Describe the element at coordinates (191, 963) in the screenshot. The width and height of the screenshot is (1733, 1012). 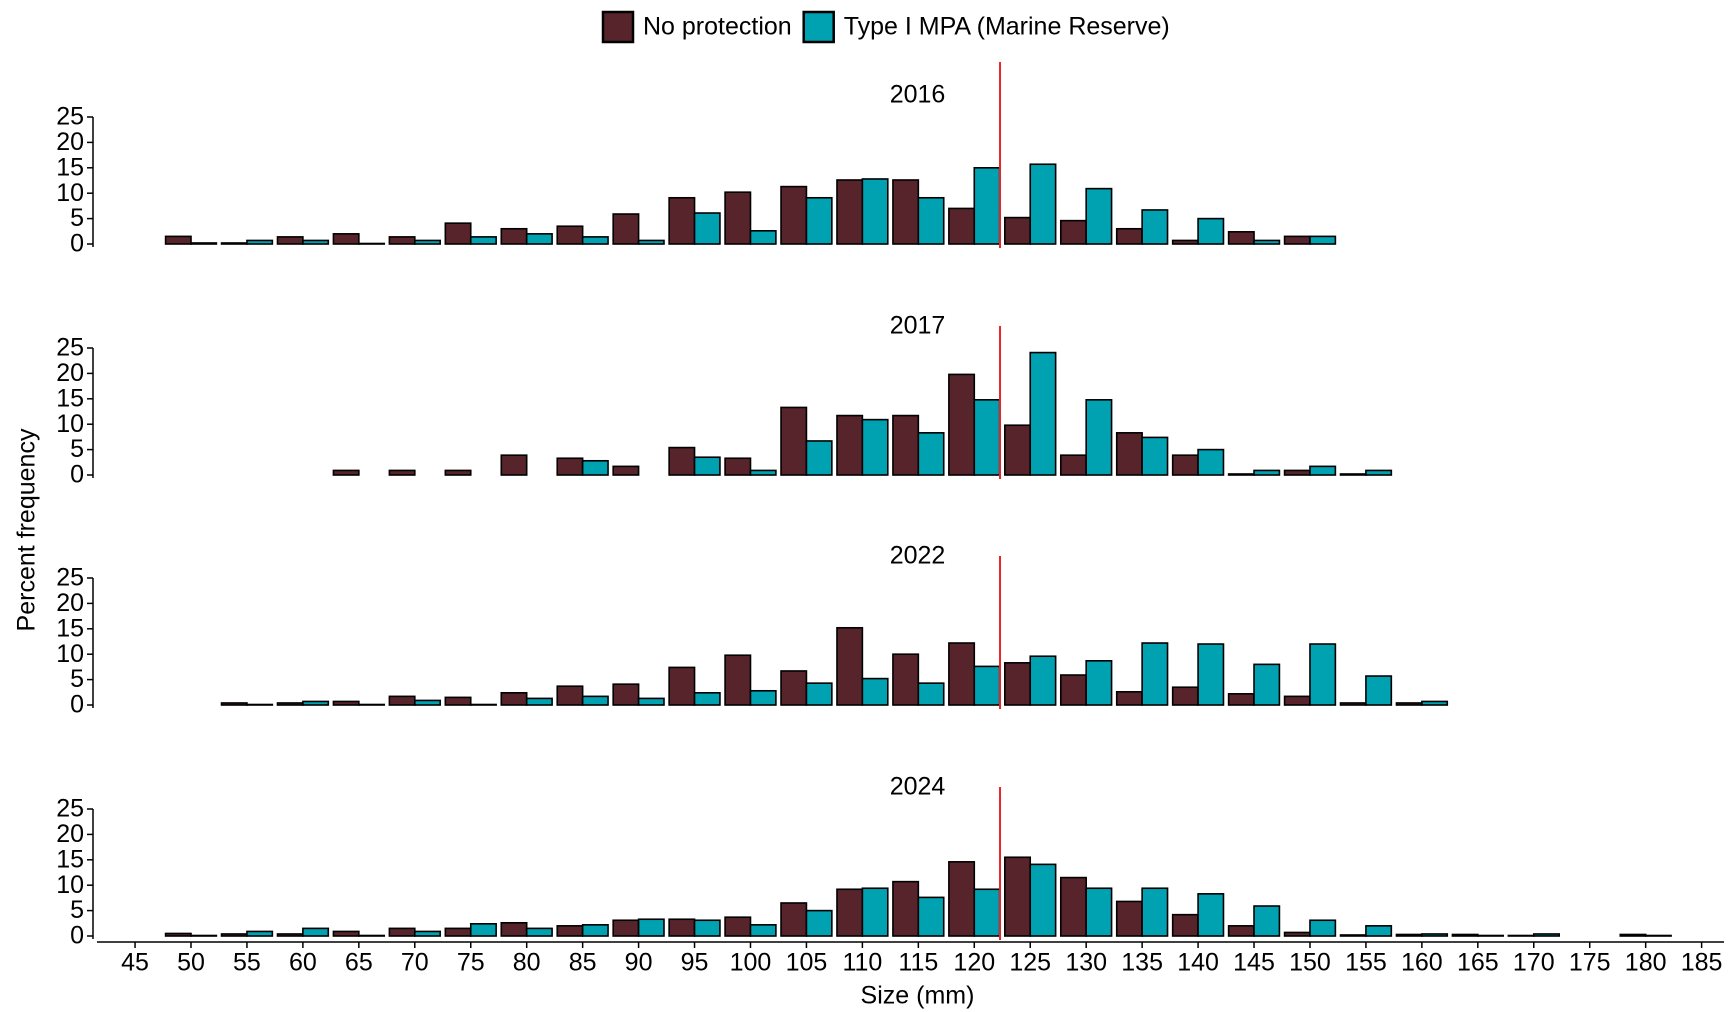
I see `x-tick-label: 50` at that location.